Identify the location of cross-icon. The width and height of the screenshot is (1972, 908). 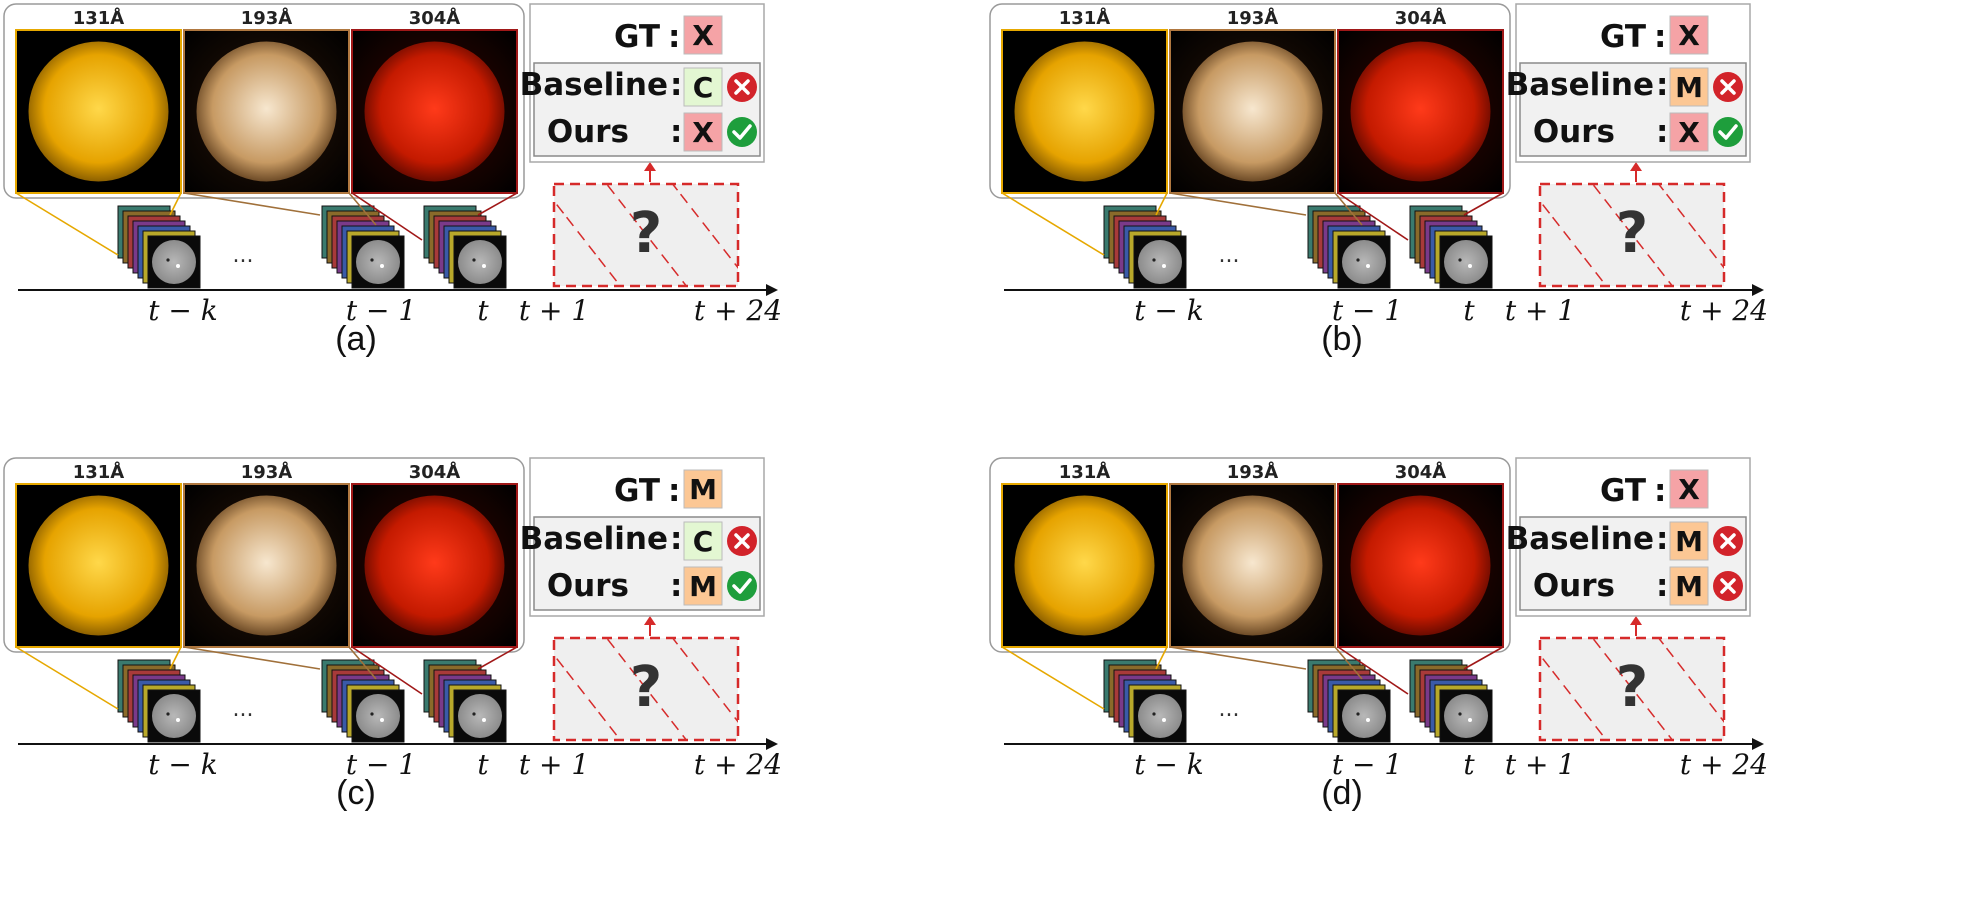
(742, 87).